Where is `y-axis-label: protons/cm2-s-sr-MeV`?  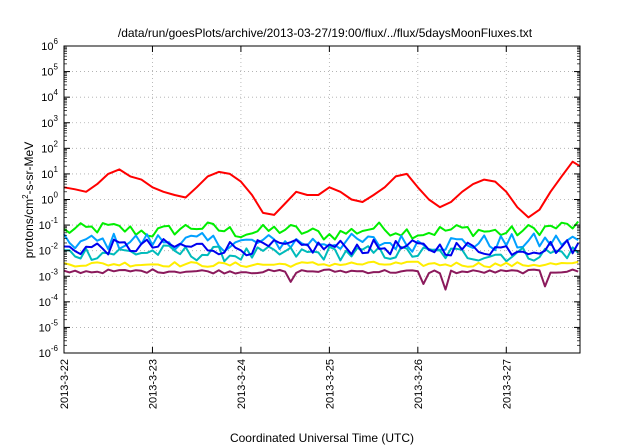 y-axis-label: protons/cm2-s-sr-MeV is located at coordinates (28, 200).